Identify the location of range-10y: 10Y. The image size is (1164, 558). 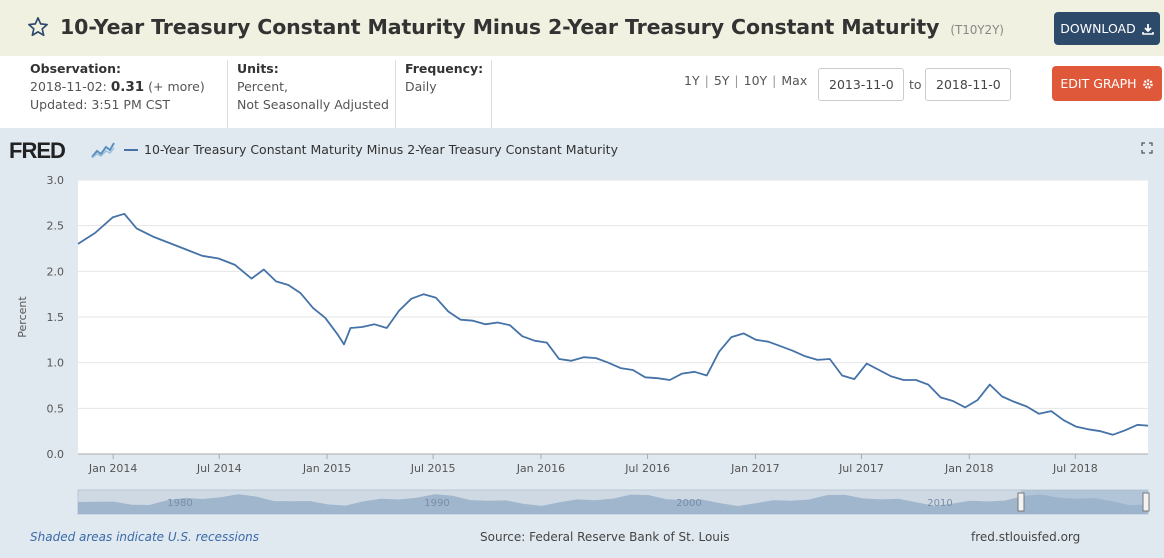
(755, 80).